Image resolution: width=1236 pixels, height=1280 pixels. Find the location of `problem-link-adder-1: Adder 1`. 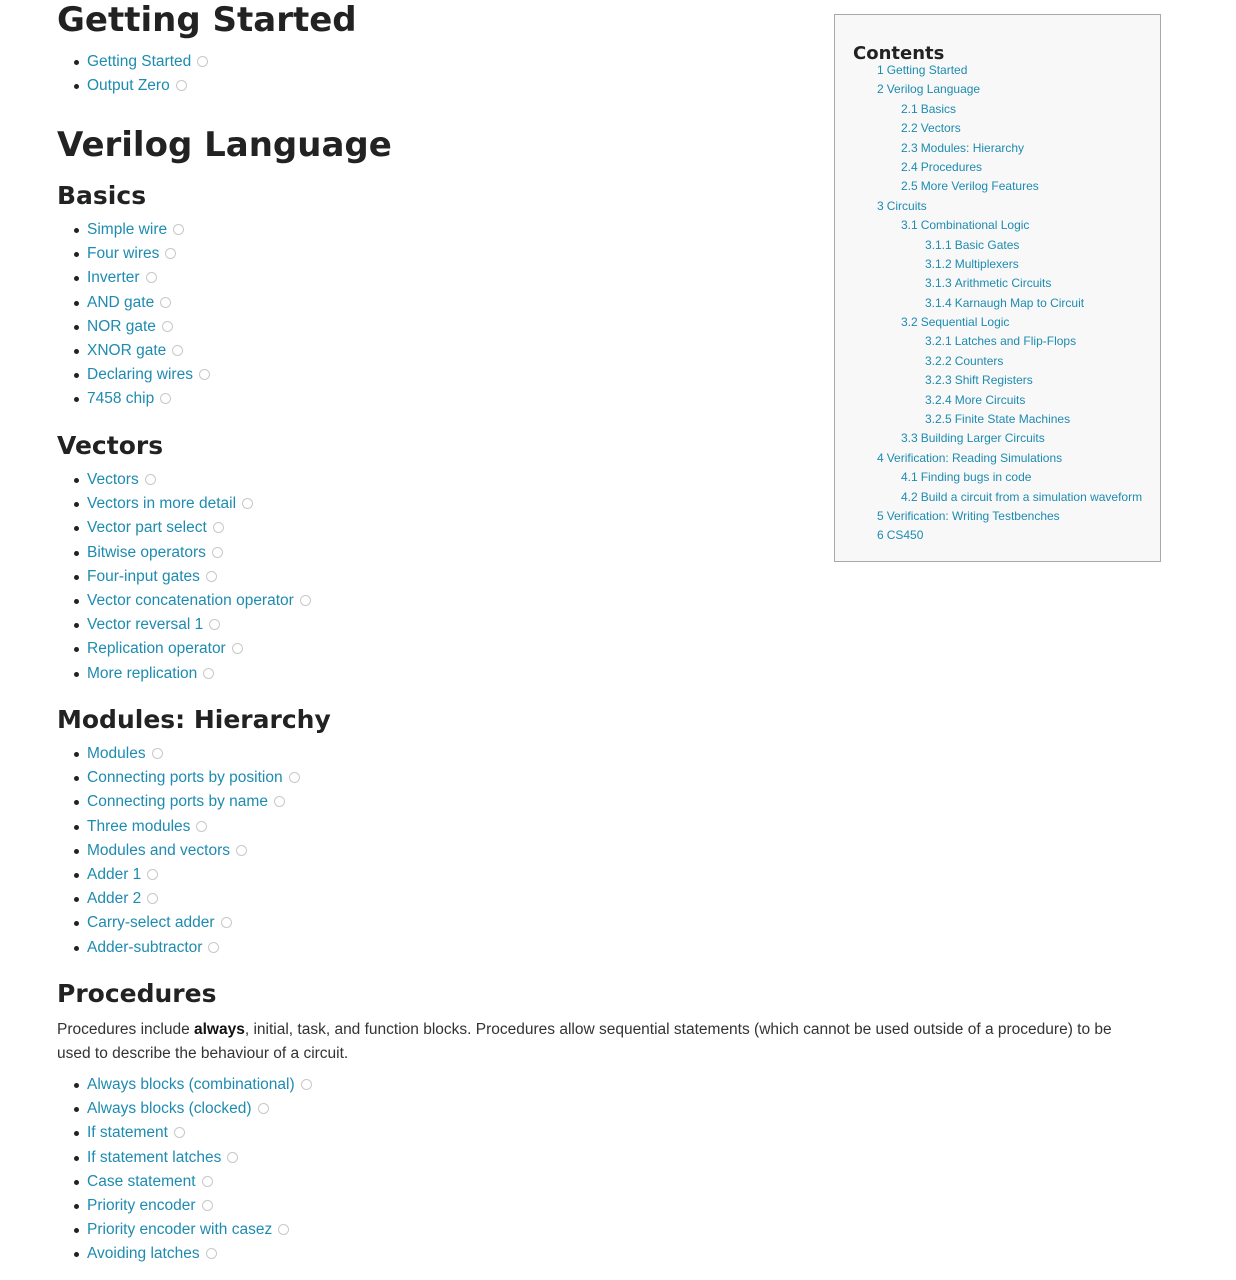

problem-link-adder-1: Adder 1 is located at coordinates (114, 874).